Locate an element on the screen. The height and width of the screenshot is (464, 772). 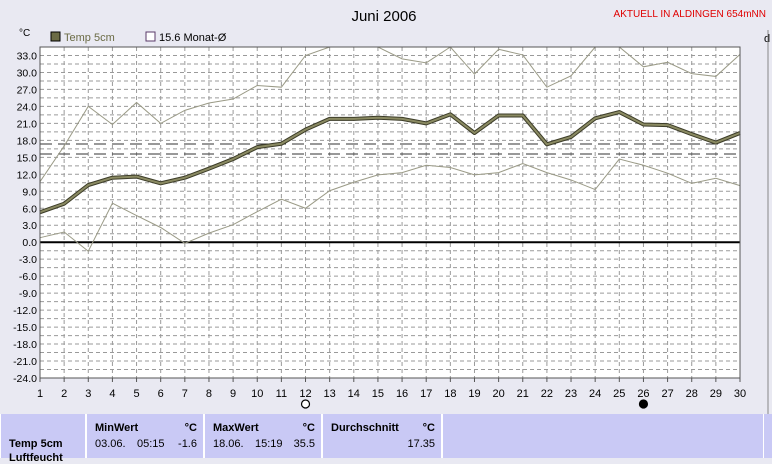
stats-min-cell: MinWert °C 03.06. 05:15 -1.6 is located at coordinates (145, 436).